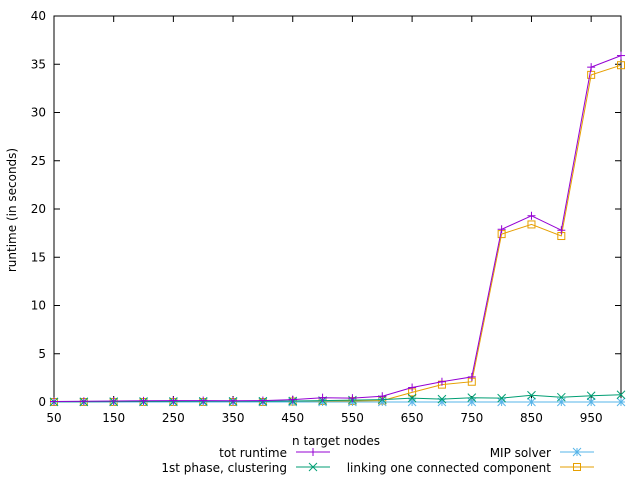  What do you see at coordinates (38, 113) in the screenshot?
I see `y-tick-label: 30` at bounding box center [38, 113].